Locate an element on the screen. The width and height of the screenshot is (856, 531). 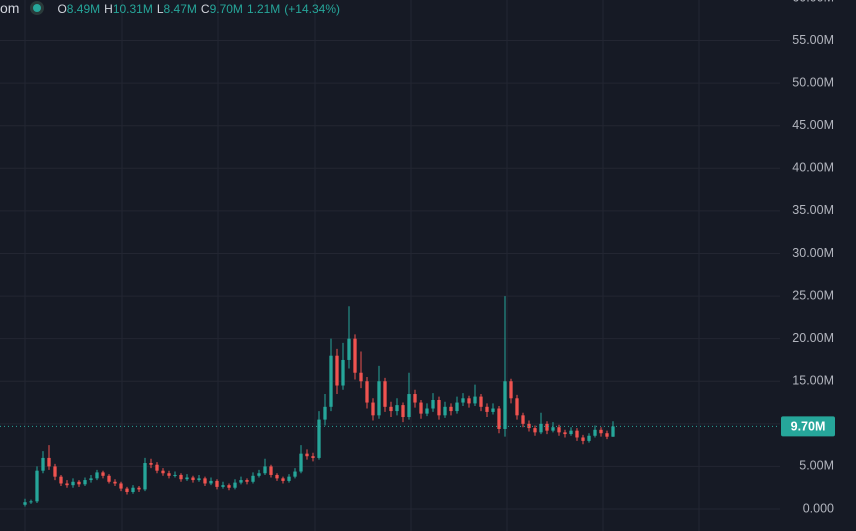
y-tick-label: 35.00M is located at coordinates (813, 210).